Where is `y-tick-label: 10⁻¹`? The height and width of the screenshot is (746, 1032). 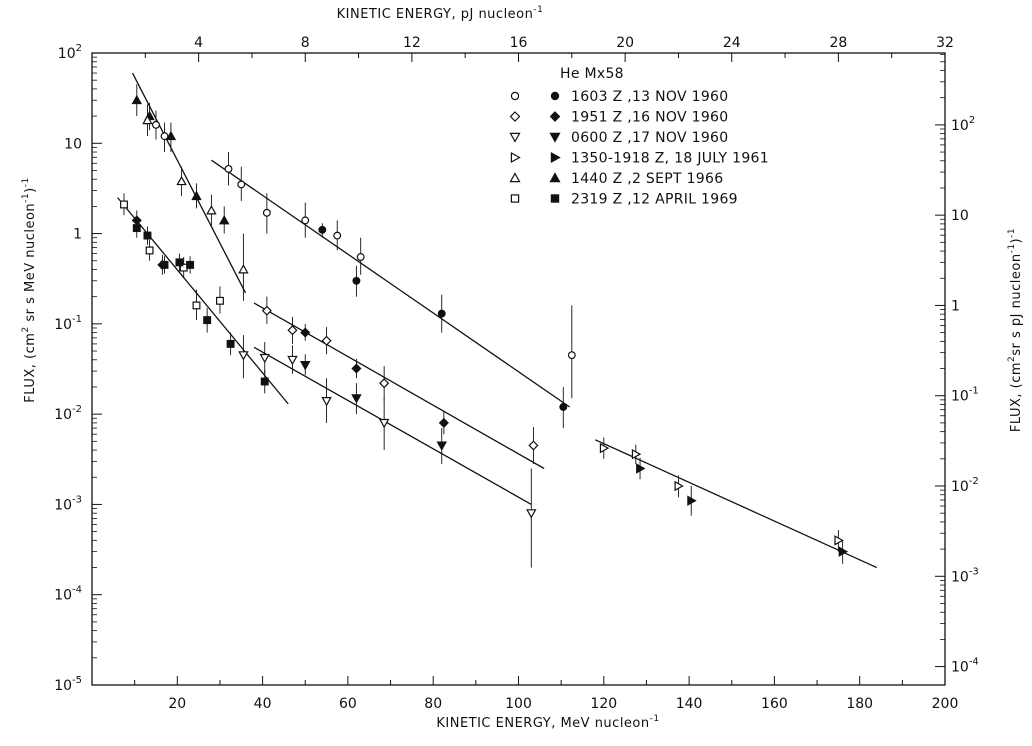 y-tick-label: 10⁻¹ is located at coordinates (68, 323).